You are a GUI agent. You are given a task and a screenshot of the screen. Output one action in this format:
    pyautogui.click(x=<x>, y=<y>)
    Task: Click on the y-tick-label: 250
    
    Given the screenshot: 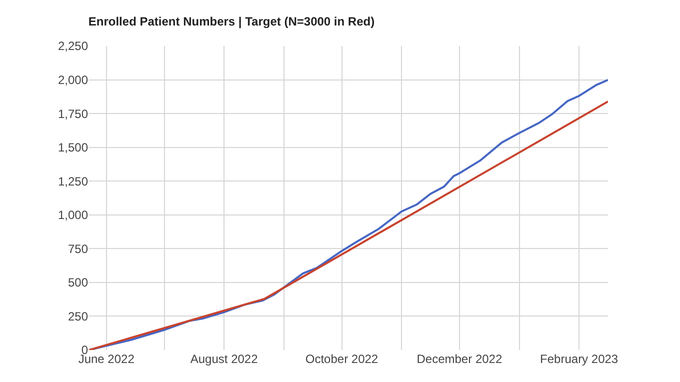 What is the action you would take?
    pyautogui.click(x=78, y=316)
    